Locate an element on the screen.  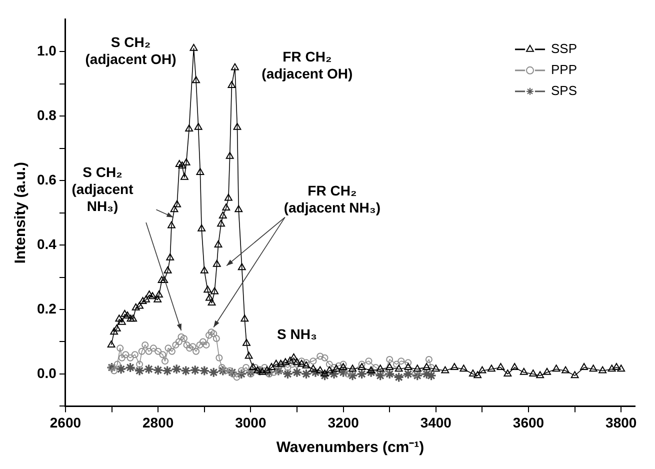
y-tick-label: 1.0 is located at coordinates (46, 50).